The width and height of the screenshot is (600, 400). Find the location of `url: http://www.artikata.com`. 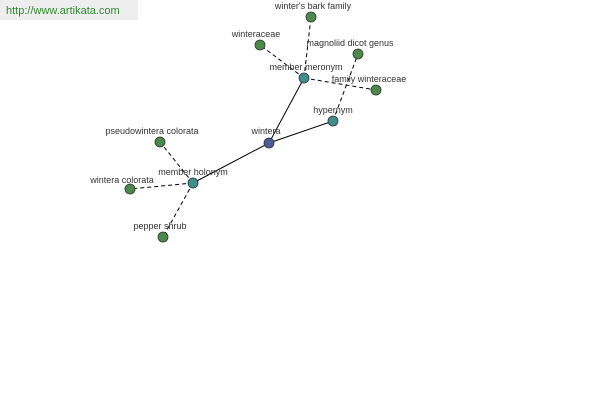

url: http://www.artikata.com is located at coordinates (63, 11).